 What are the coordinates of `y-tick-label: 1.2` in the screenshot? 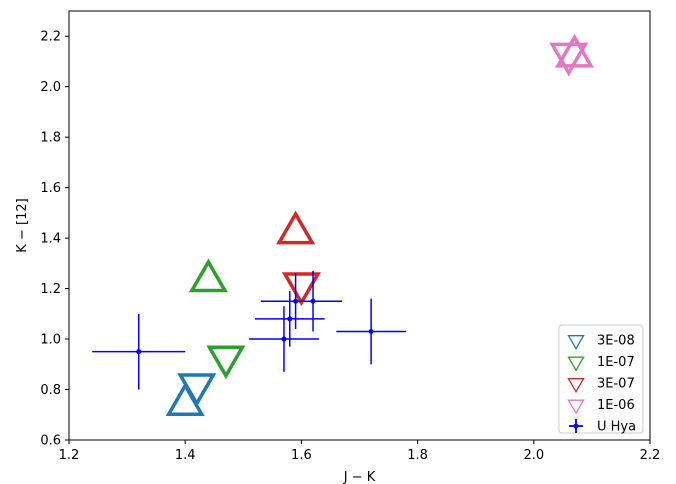 It's located at (50, 289).